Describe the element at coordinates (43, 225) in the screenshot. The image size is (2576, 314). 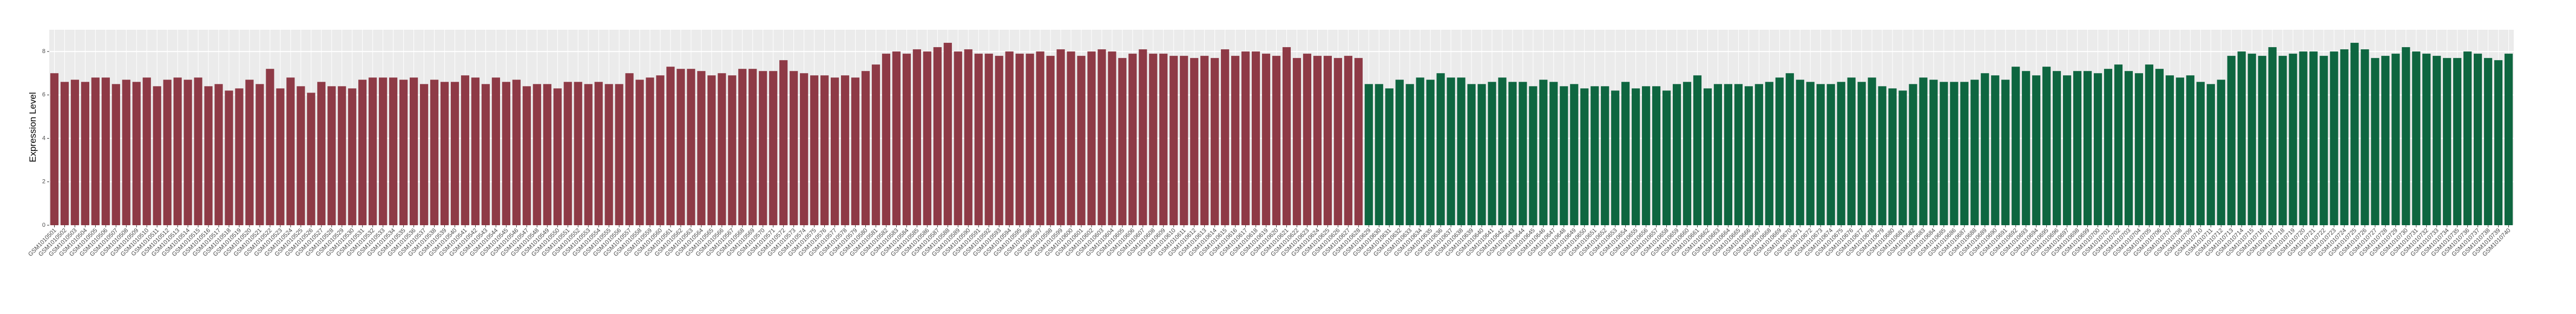
I see `y-tick-label: 0` at that location.